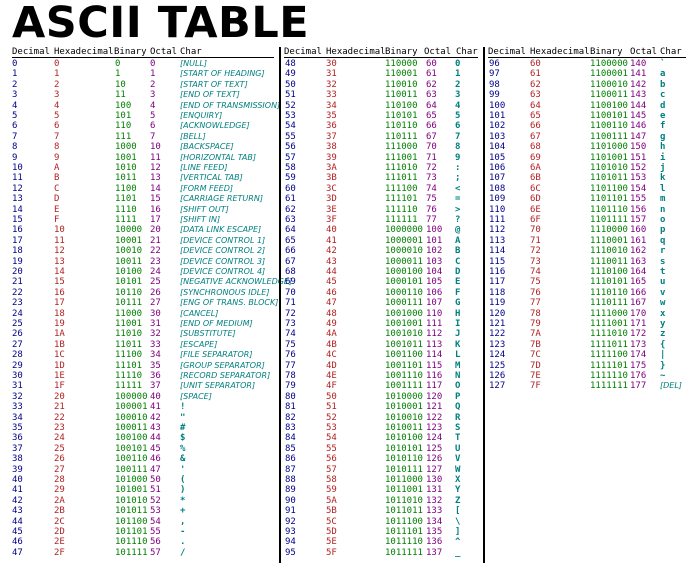  What do you see at coordinates (215, 126) in the screenshot?
I see `char-cell: [ACKNOWLEDGE]` at bounding box center [215, 126].